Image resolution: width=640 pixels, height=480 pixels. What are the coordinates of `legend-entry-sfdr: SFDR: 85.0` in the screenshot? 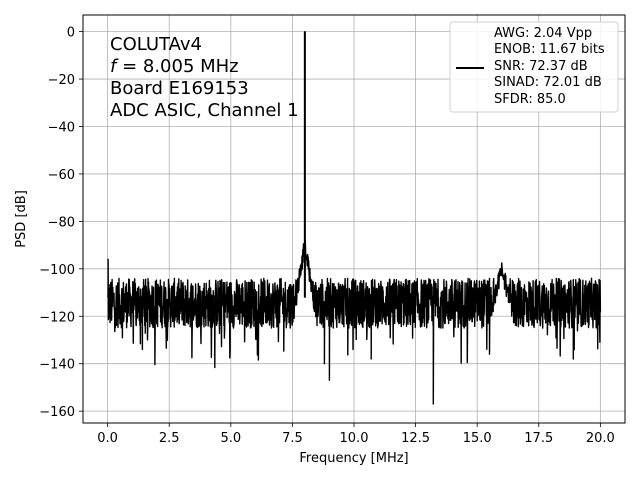 It's located at (530, 99).